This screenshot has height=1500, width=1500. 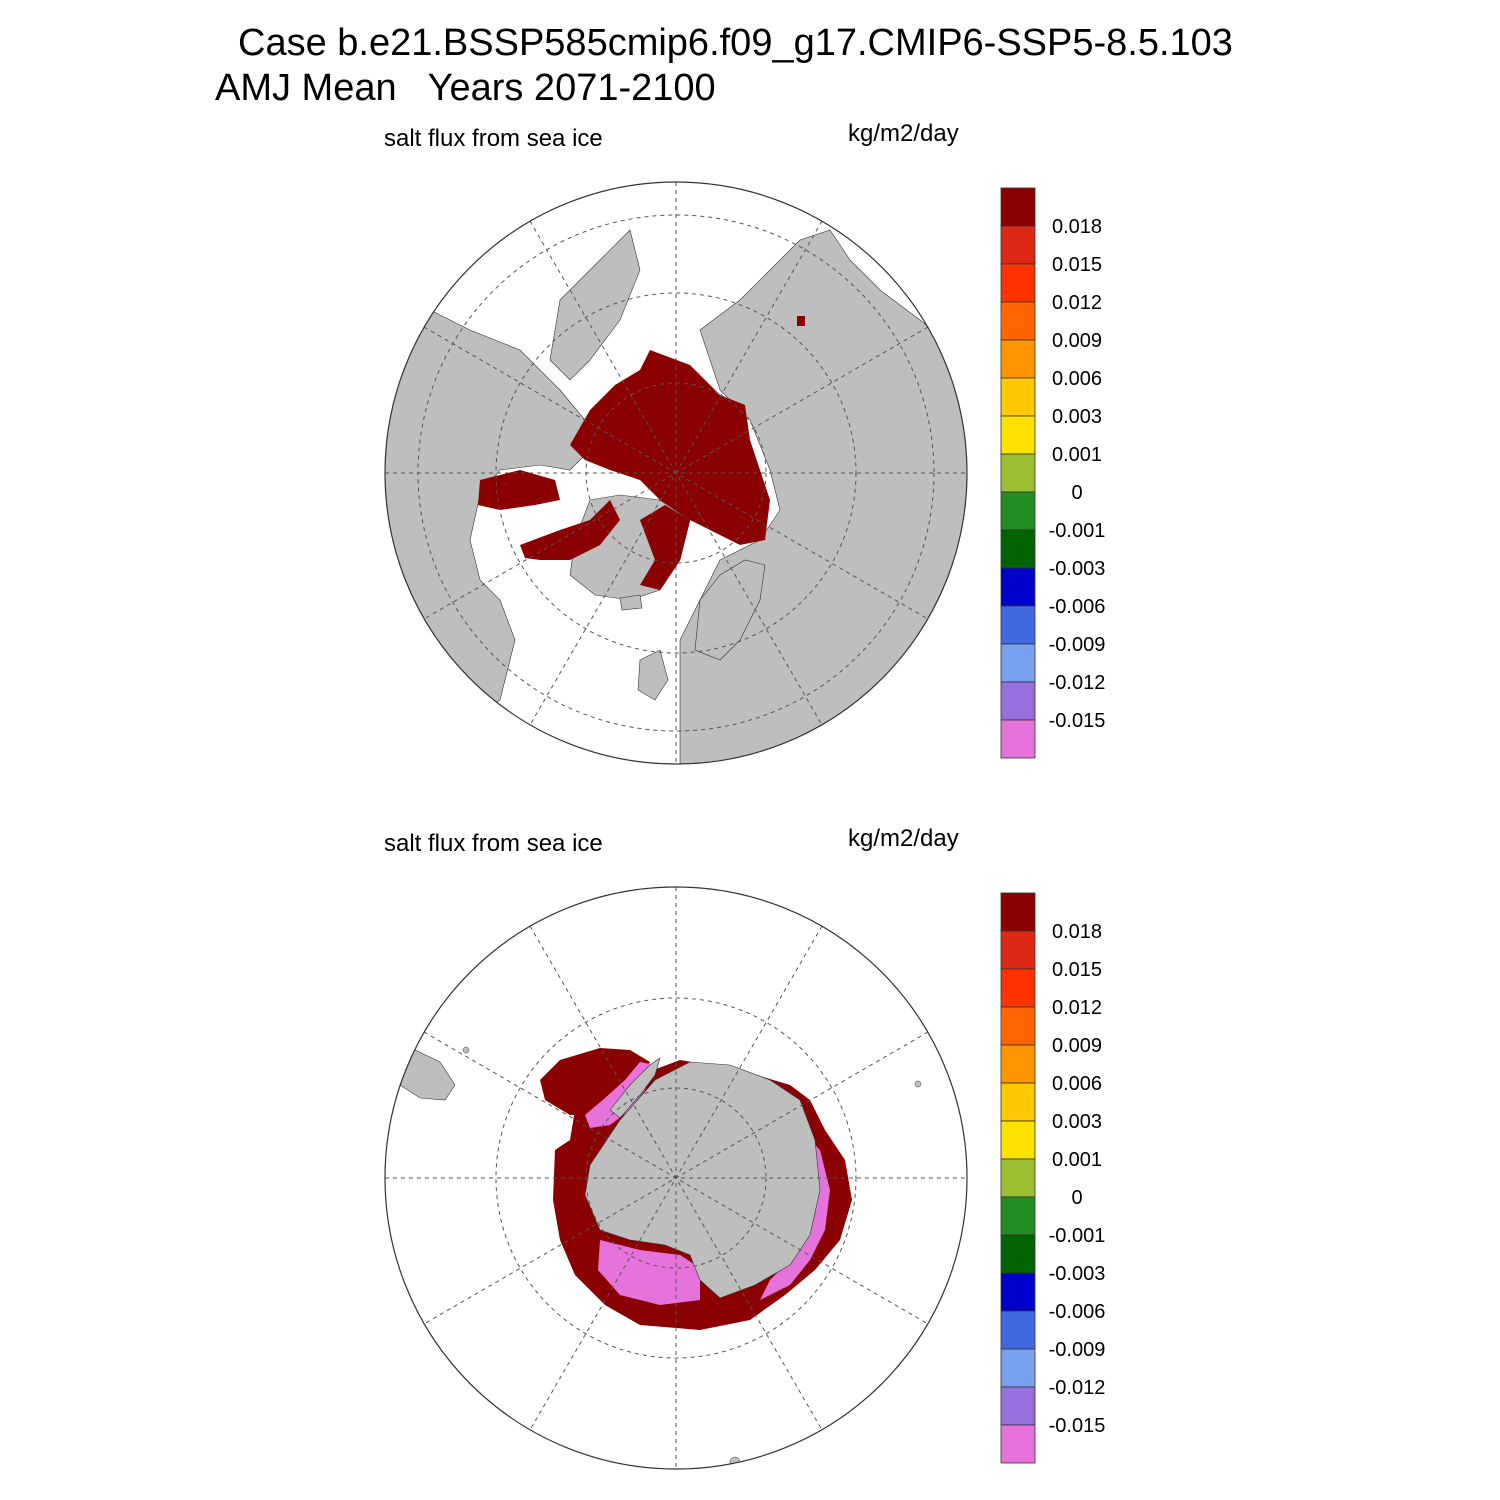 I want to click on north-units-label: kg/m2/day, so click(x=903, y=133).